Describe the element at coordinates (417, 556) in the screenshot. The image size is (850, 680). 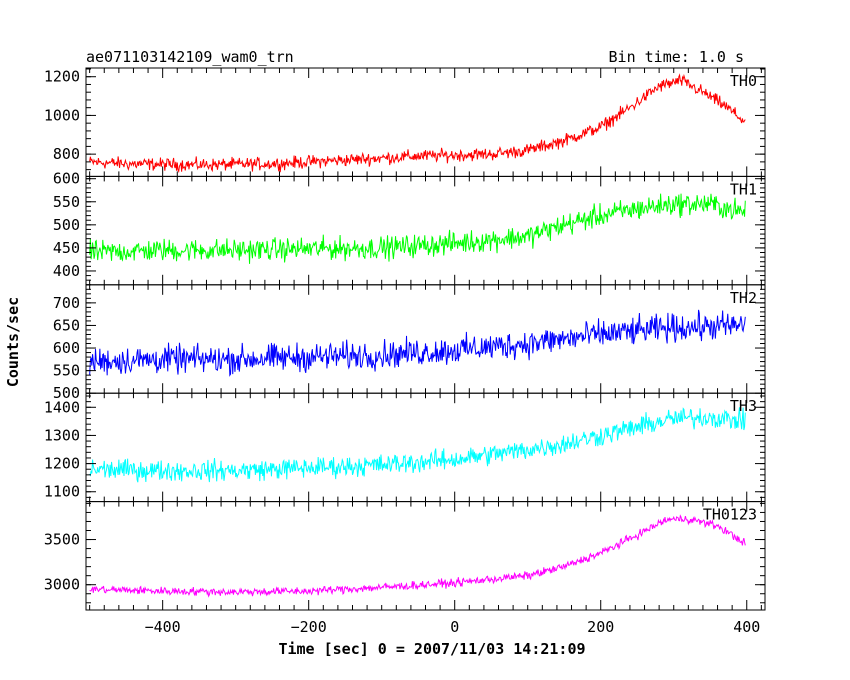
I see `series-line-th0123` at that location.